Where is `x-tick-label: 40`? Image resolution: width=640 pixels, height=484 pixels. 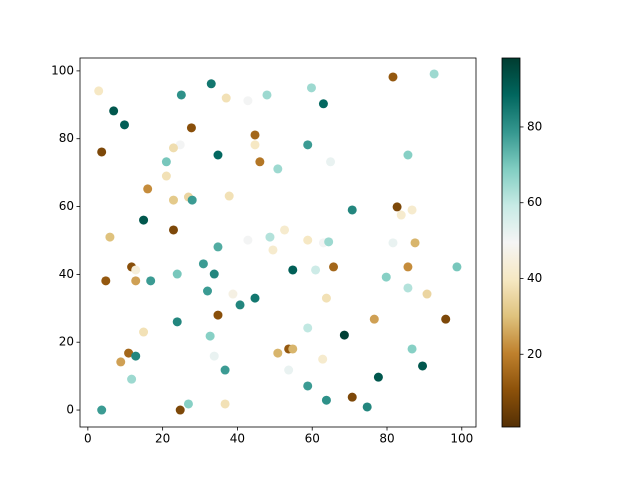
x-tick-label: 40 is located at coordinates (237, 439).